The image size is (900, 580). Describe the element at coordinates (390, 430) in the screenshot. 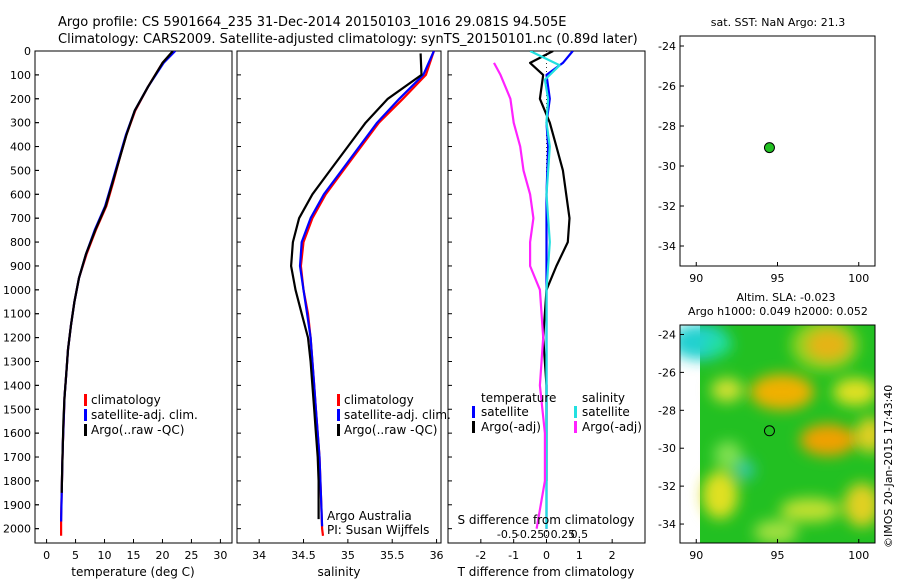

I see `legend-argo: Argo(..raw -QC)` at that location.